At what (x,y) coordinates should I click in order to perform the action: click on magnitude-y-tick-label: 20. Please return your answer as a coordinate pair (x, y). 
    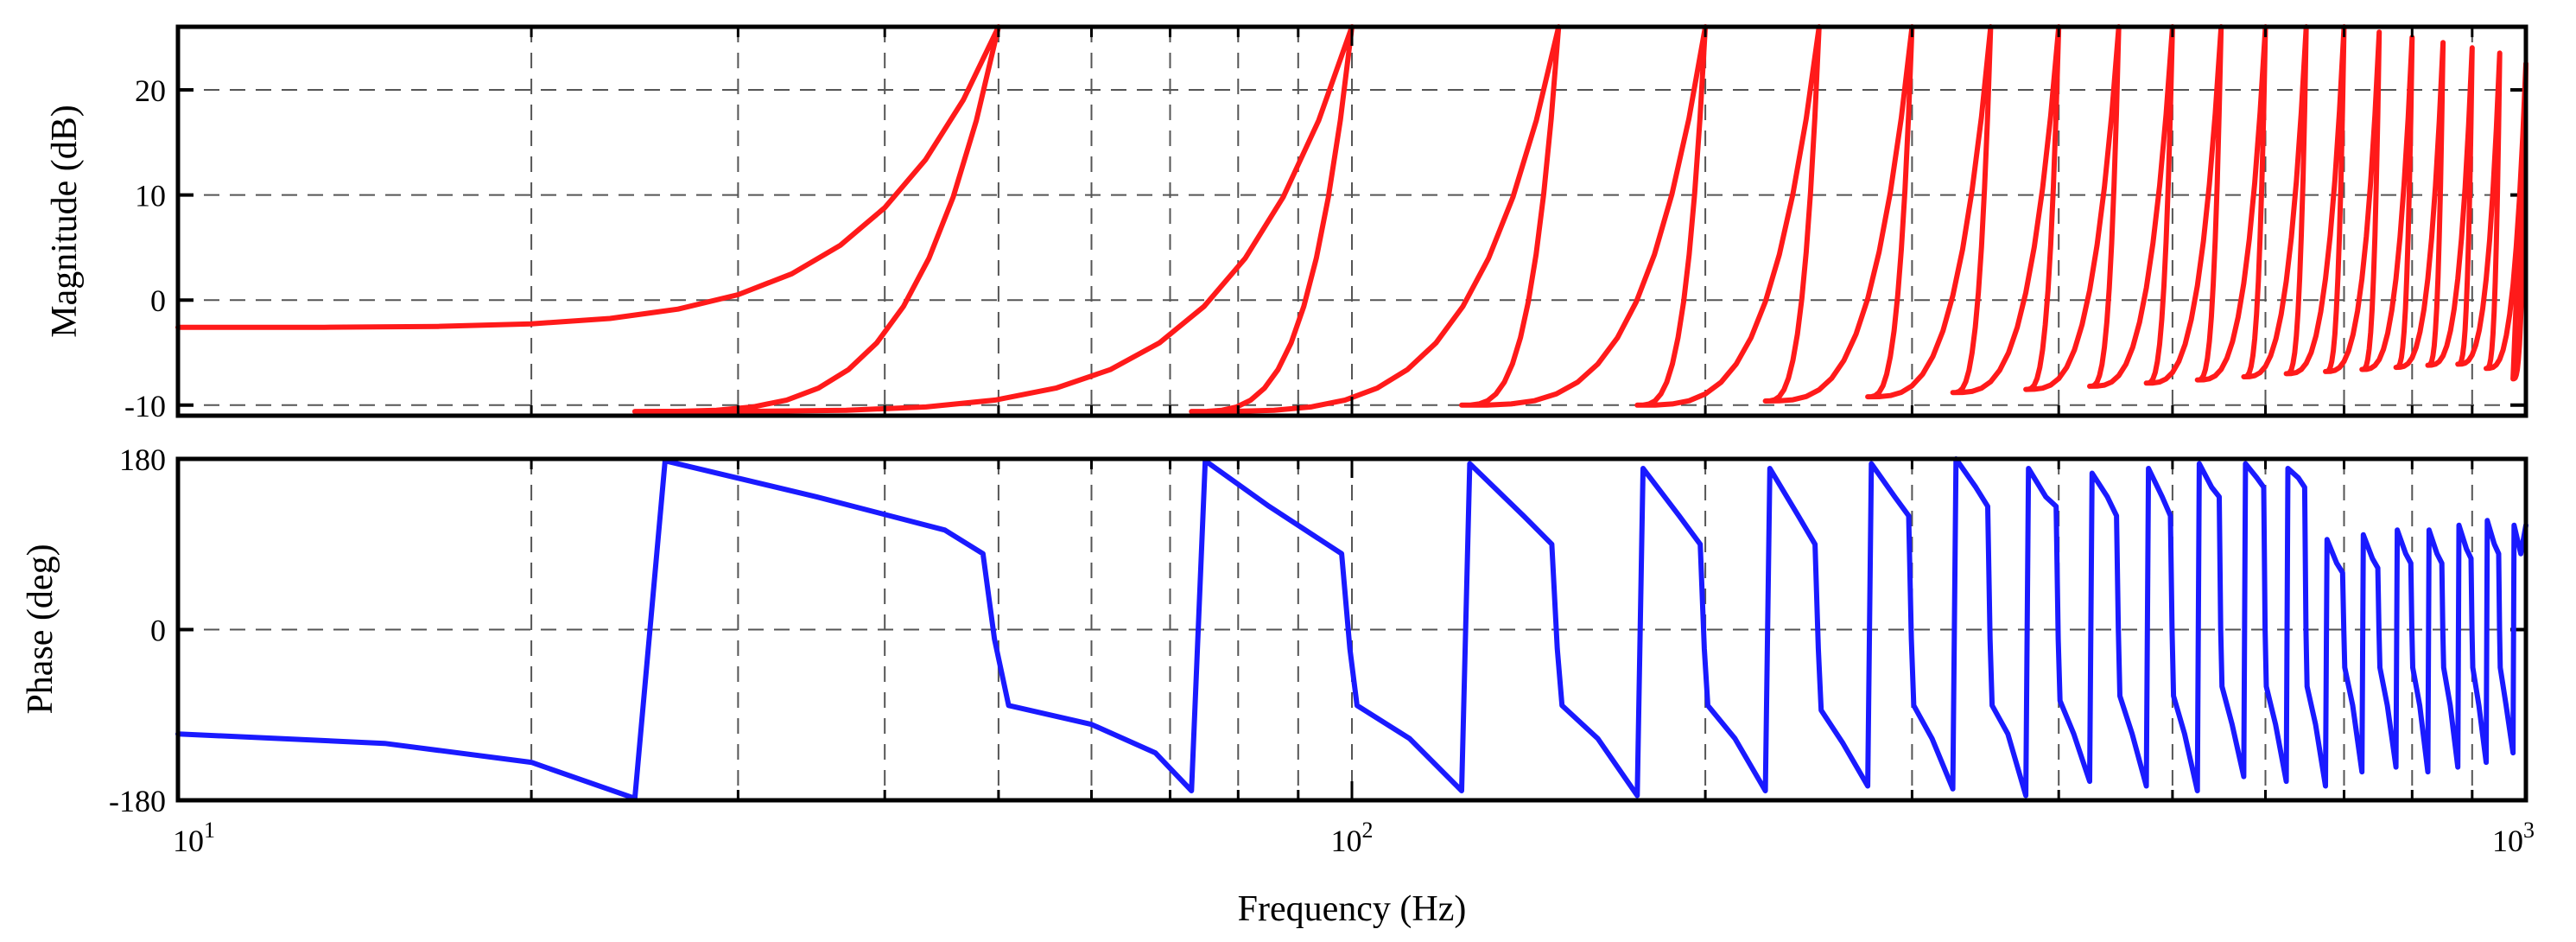
    Looking at the image, I should click on (150, 90).